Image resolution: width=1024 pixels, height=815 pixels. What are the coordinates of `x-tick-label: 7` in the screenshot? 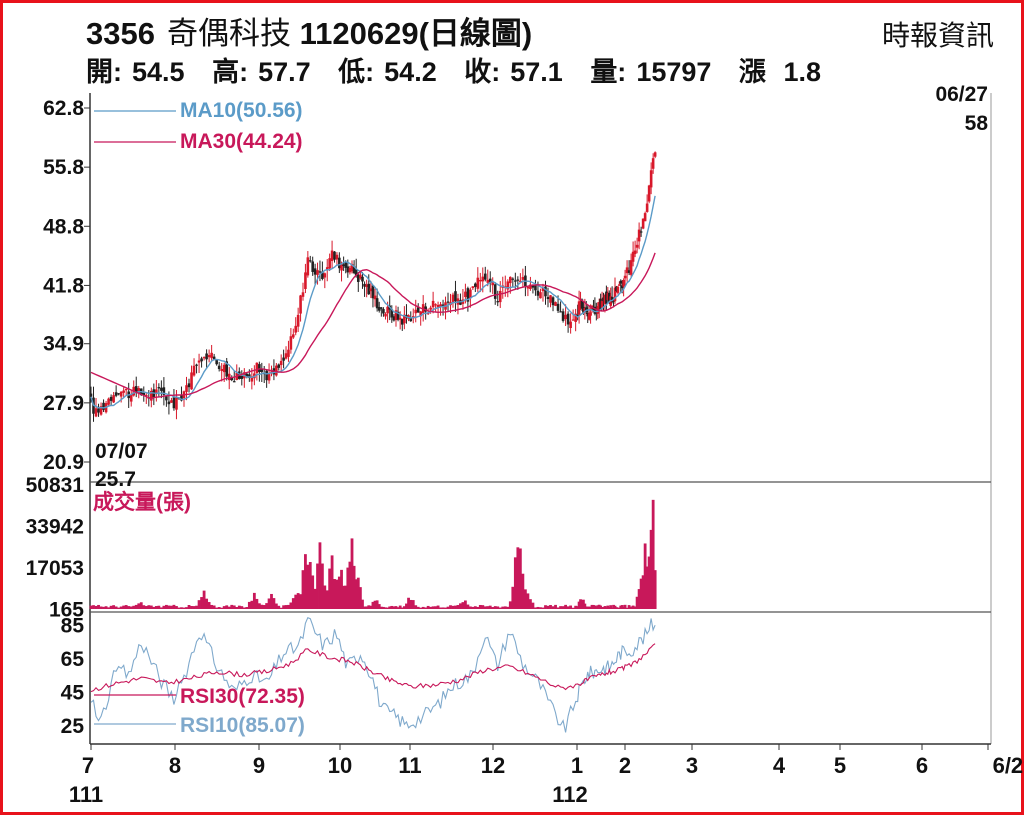 It's located at (88, 765).